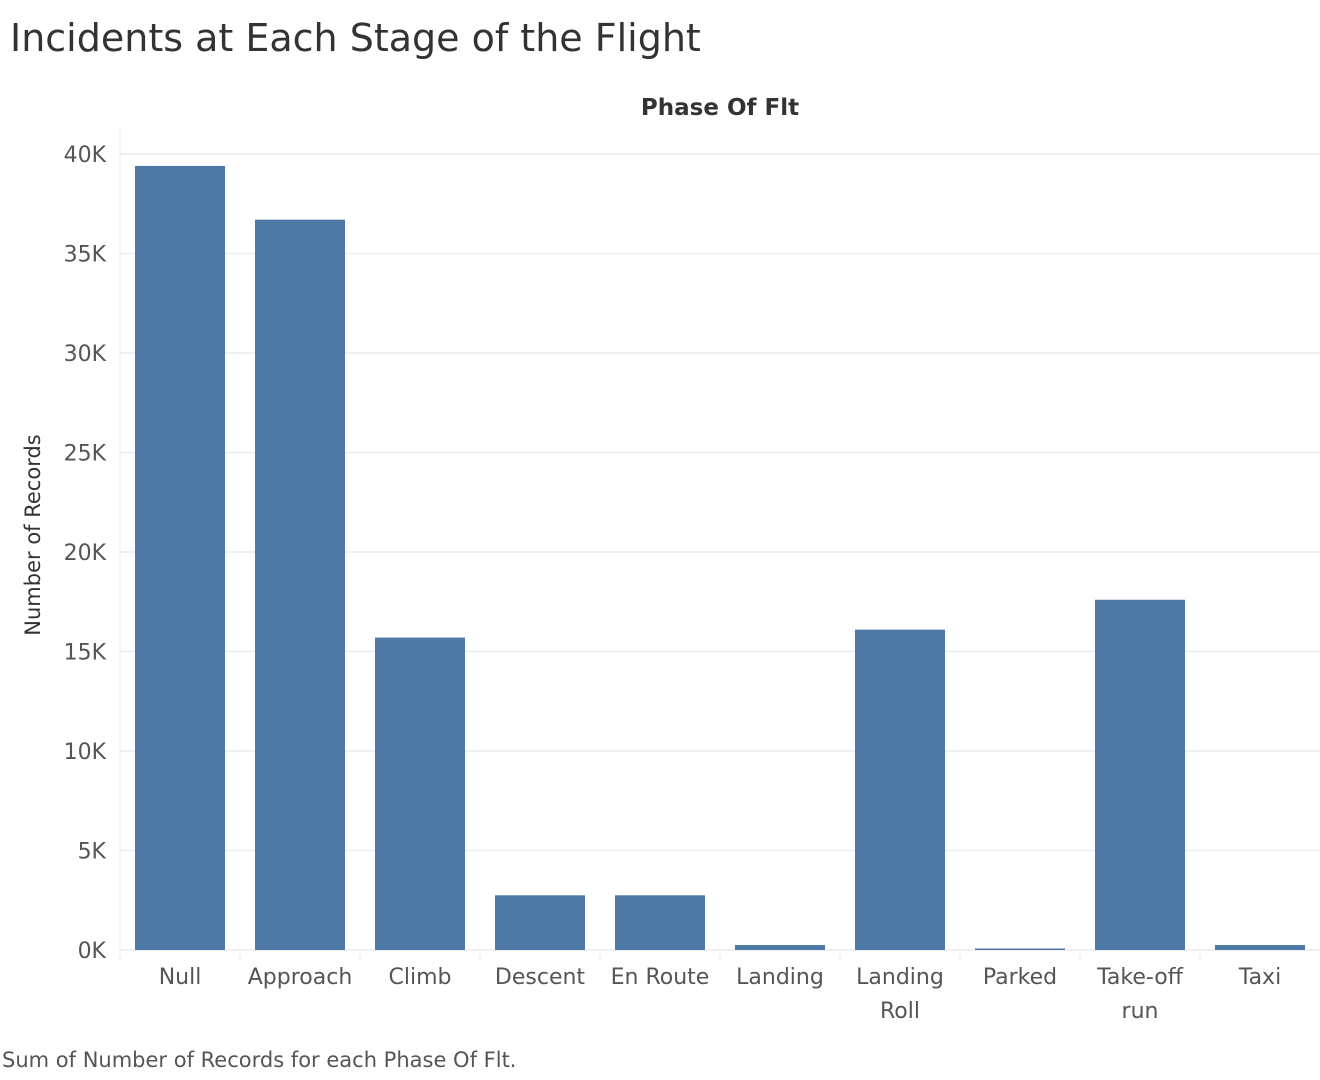 The height and width of the screenshot is (1080, 1320). What do you see at coordinates (660, 977) in the screenshot?
I see `x-tick-label: En Route` at bounding box center [660, 977].